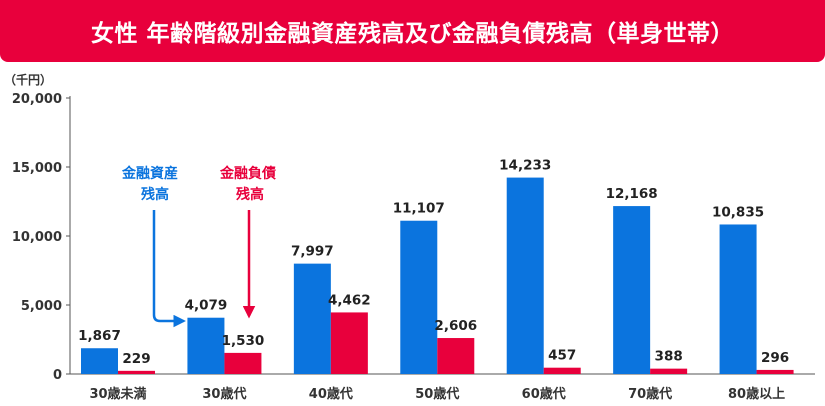 This screenshot has height=406, width=825. I want to click on asset-data-label: 11,107, so click(419, 209).